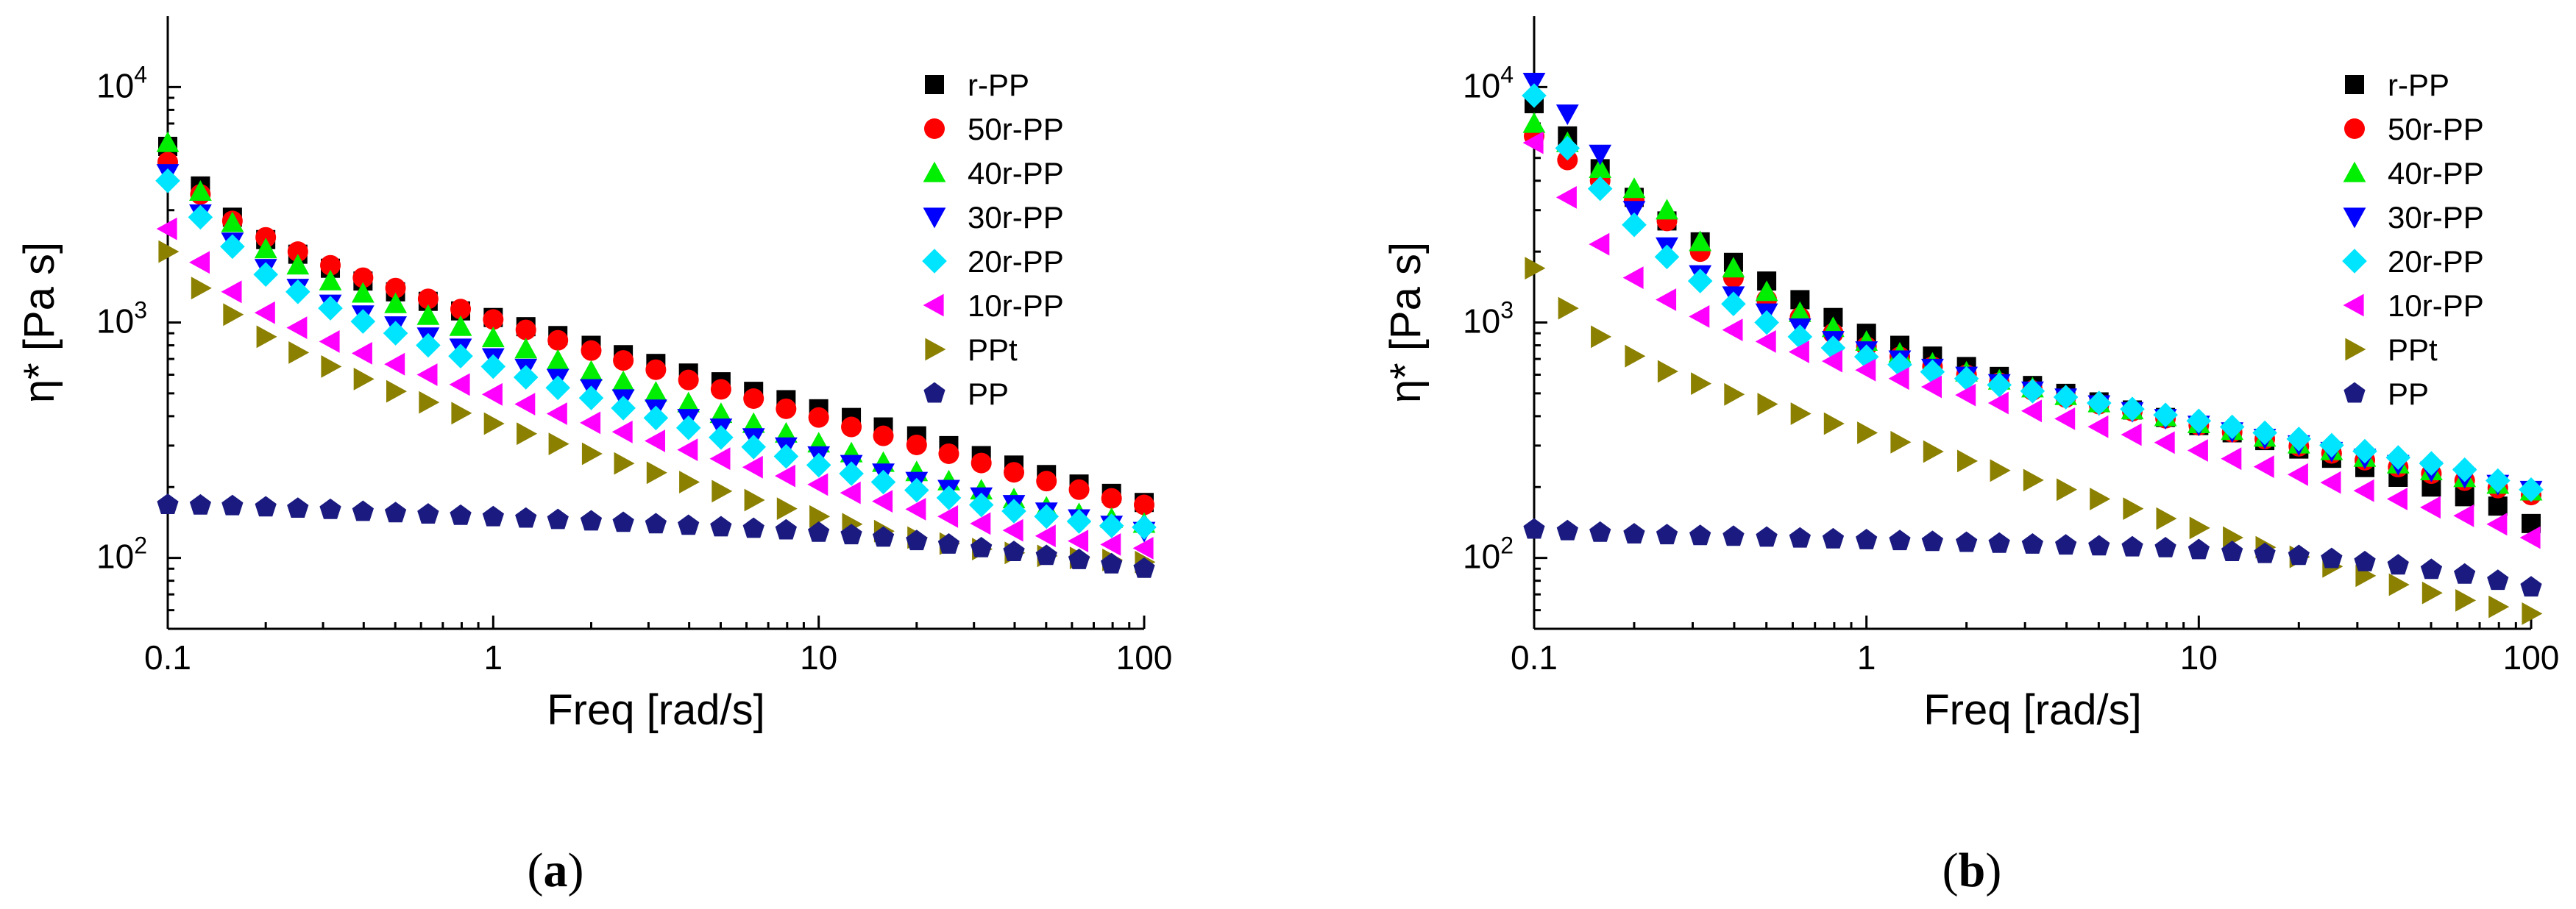 This screenshot has height=909, width=2576. I want to click on panel-label-a: (a), so click(556, 870).